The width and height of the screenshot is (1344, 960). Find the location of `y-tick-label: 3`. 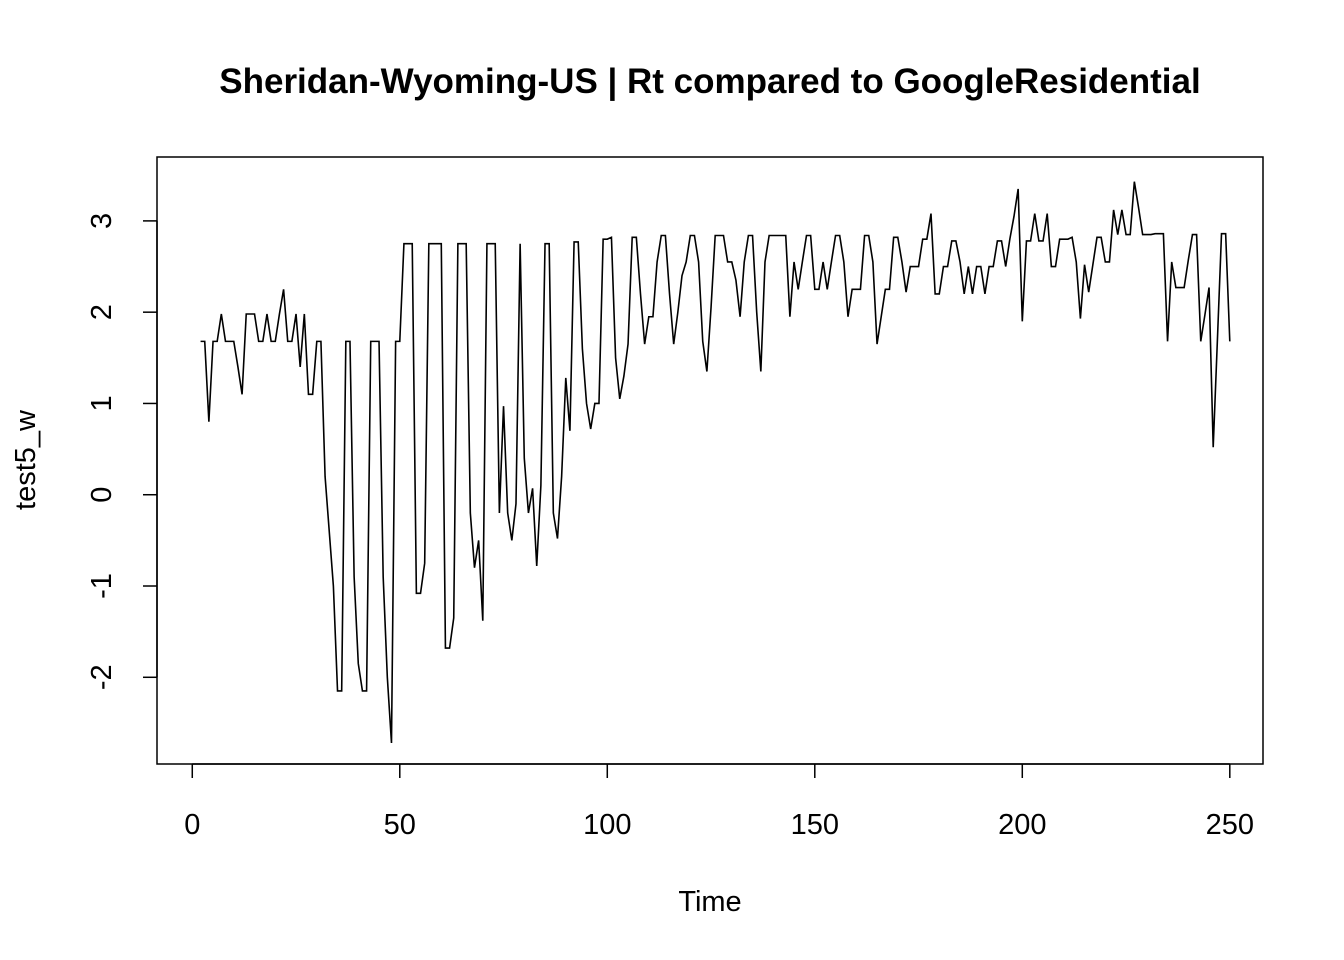

y-tick-label: 3 is located at coordinates (102, 221).